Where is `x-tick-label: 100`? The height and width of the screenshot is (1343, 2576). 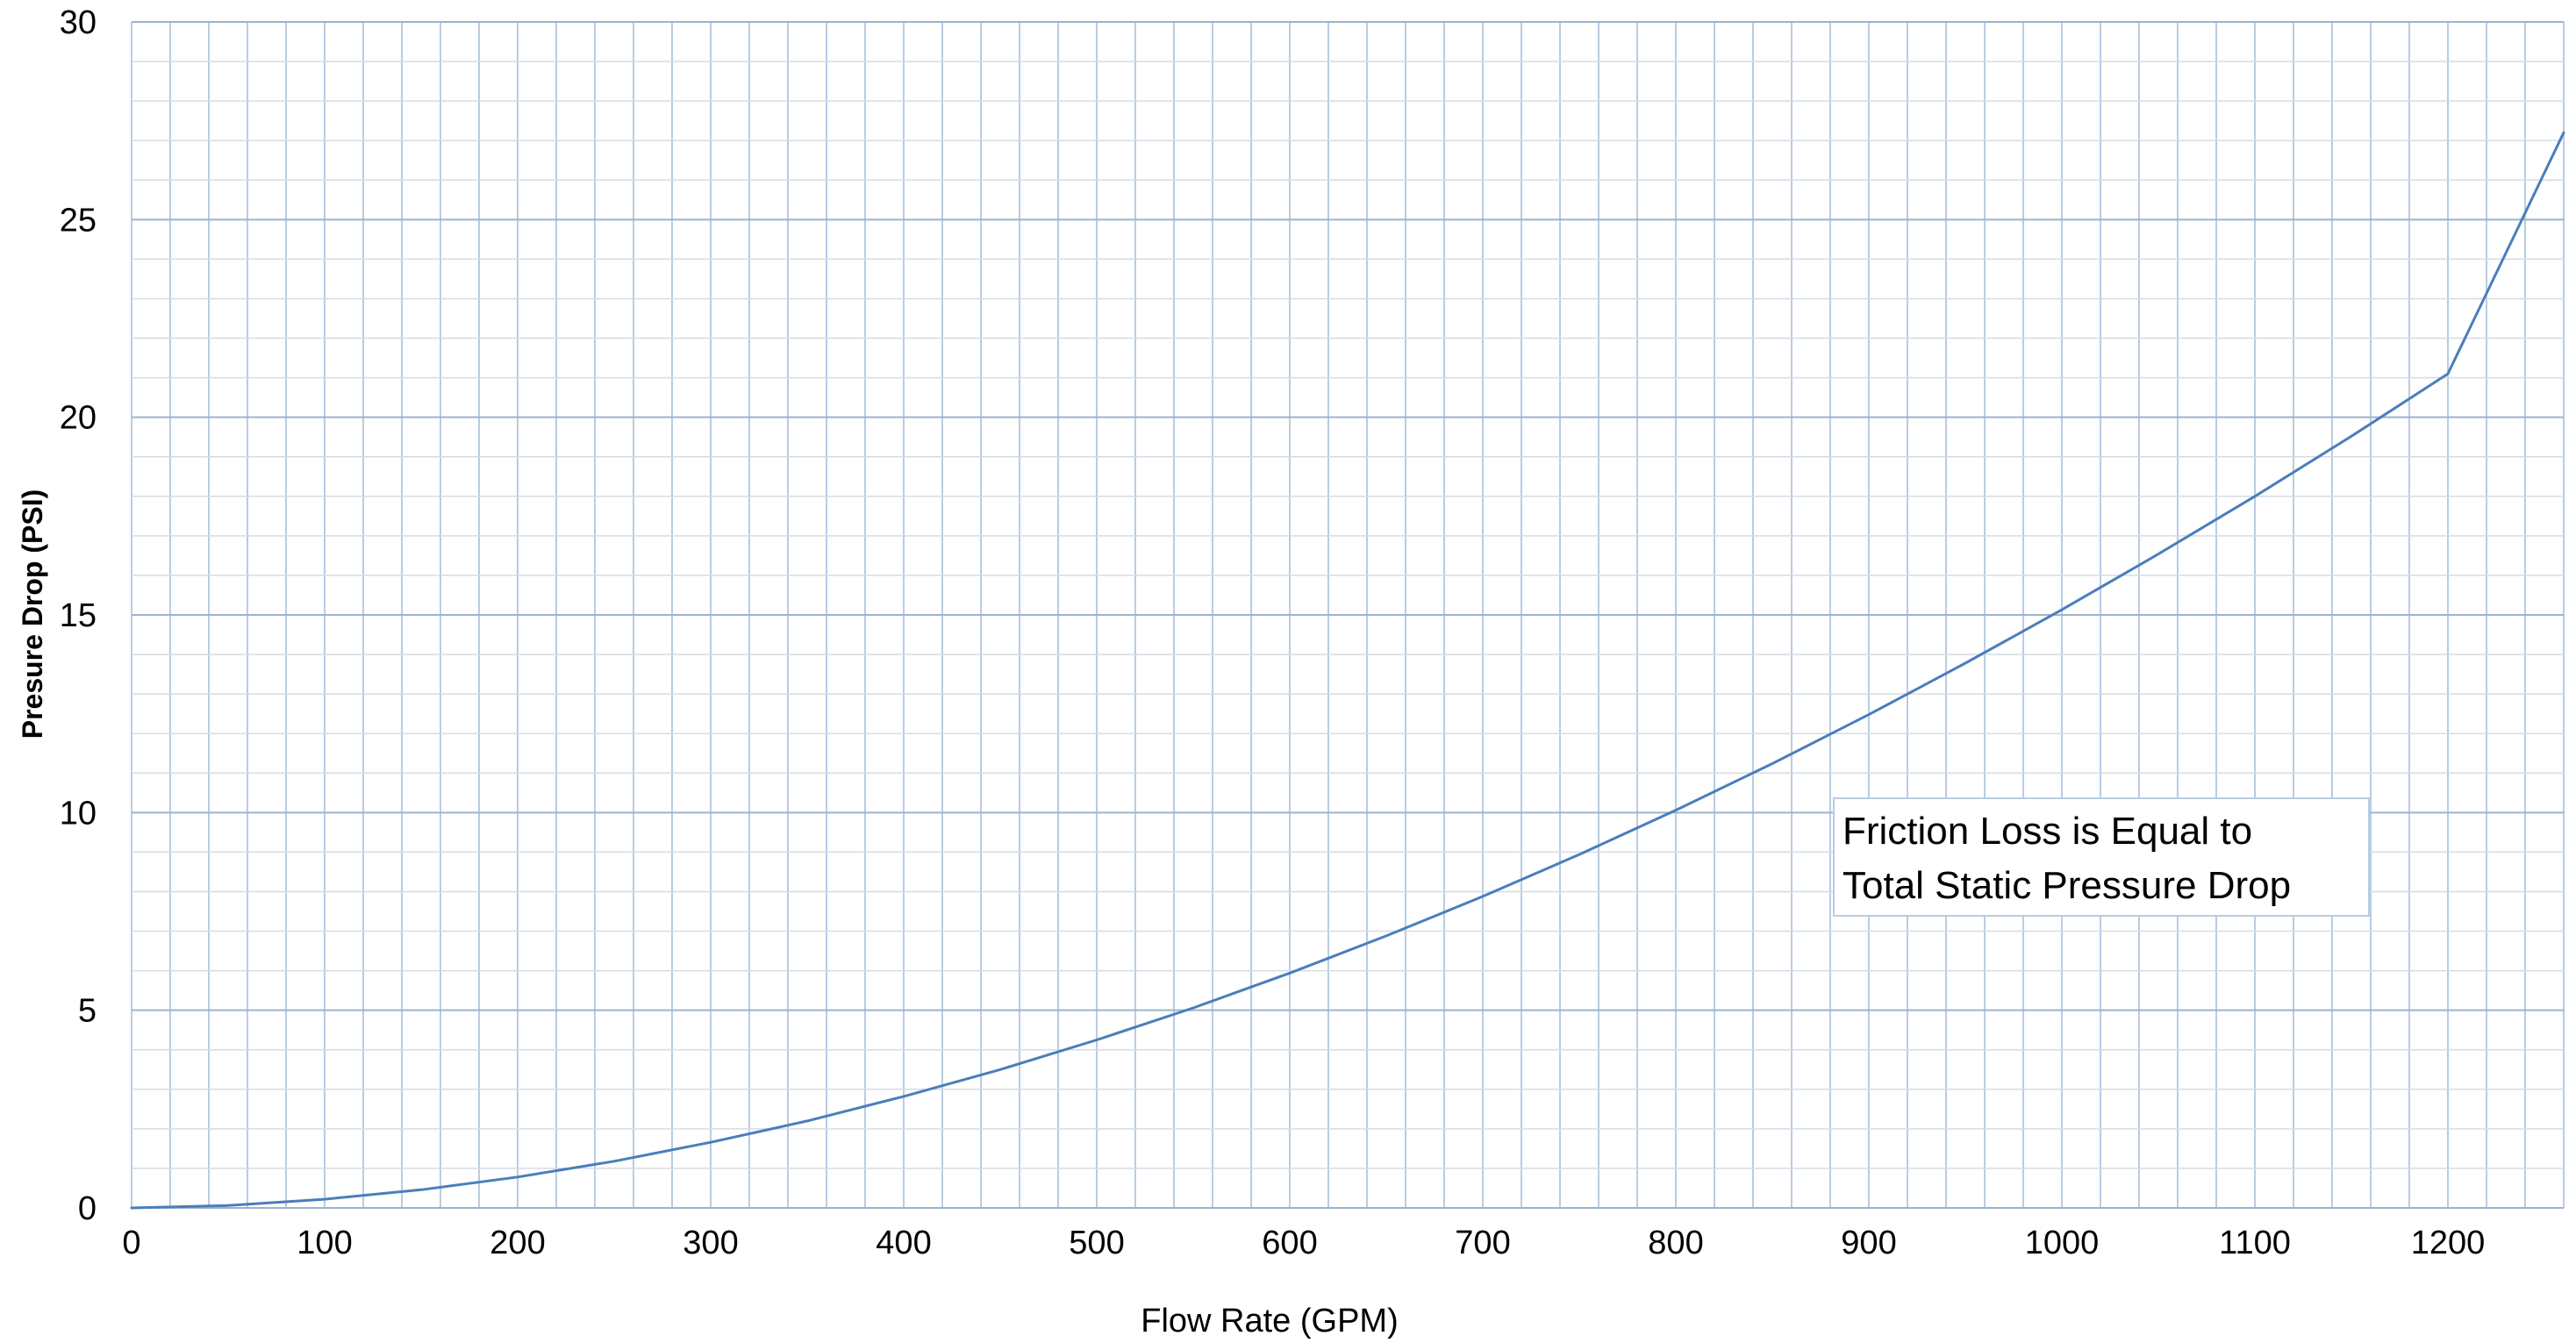 x-tick-label: 100 is located at coordinates (324, 1243).